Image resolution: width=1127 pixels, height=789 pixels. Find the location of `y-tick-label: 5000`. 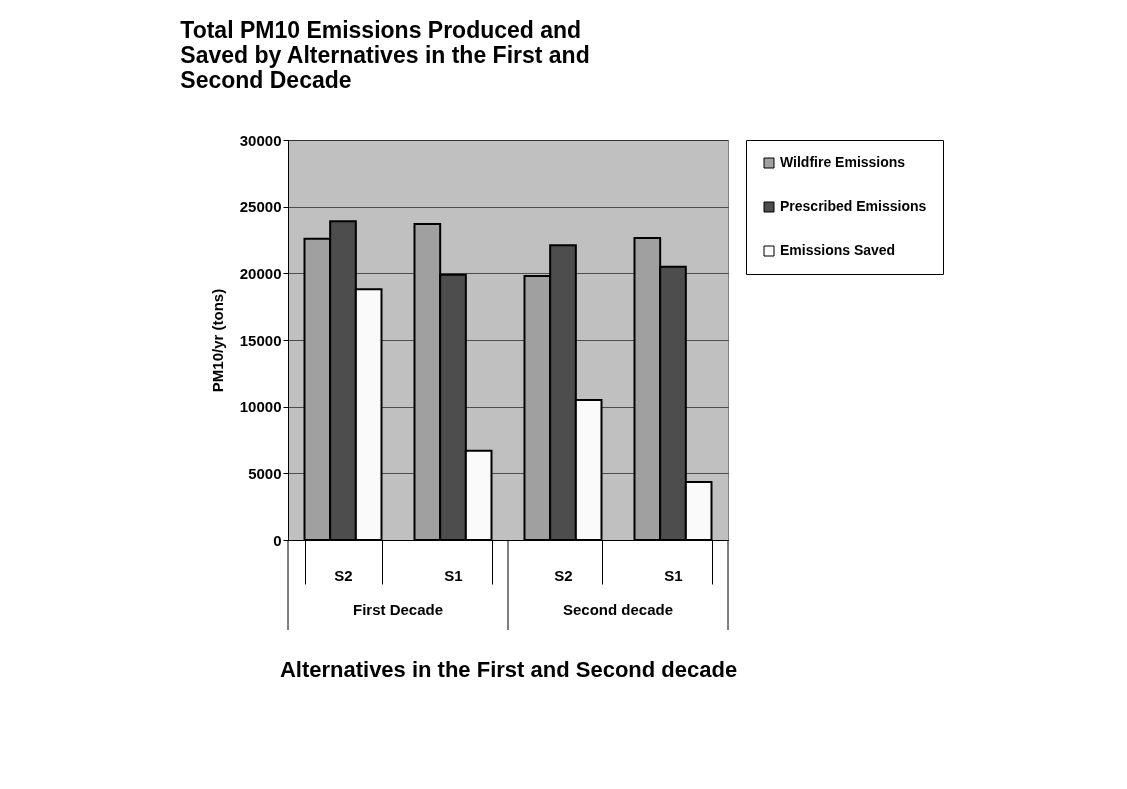

y-tick-label: 5000 is located at coordinates (265, 473).